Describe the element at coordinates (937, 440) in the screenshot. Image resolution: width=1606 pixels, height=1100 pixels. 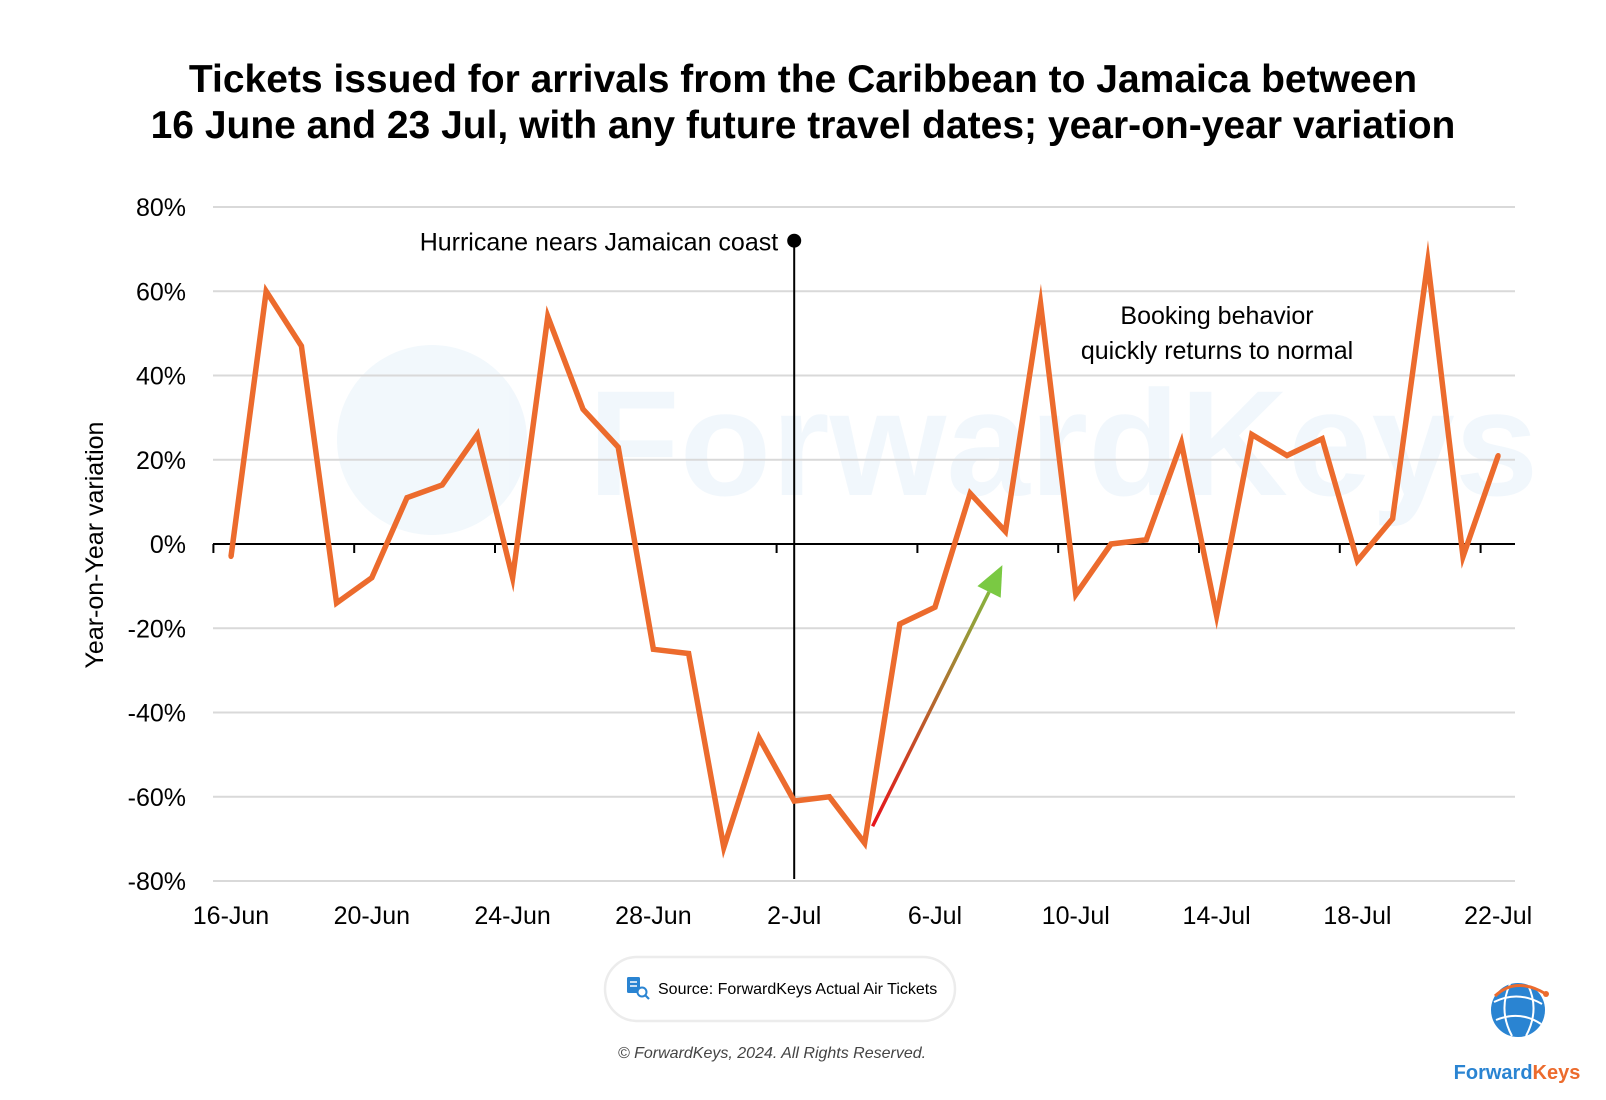
I see `watermark: ForwardKeys` at that location.